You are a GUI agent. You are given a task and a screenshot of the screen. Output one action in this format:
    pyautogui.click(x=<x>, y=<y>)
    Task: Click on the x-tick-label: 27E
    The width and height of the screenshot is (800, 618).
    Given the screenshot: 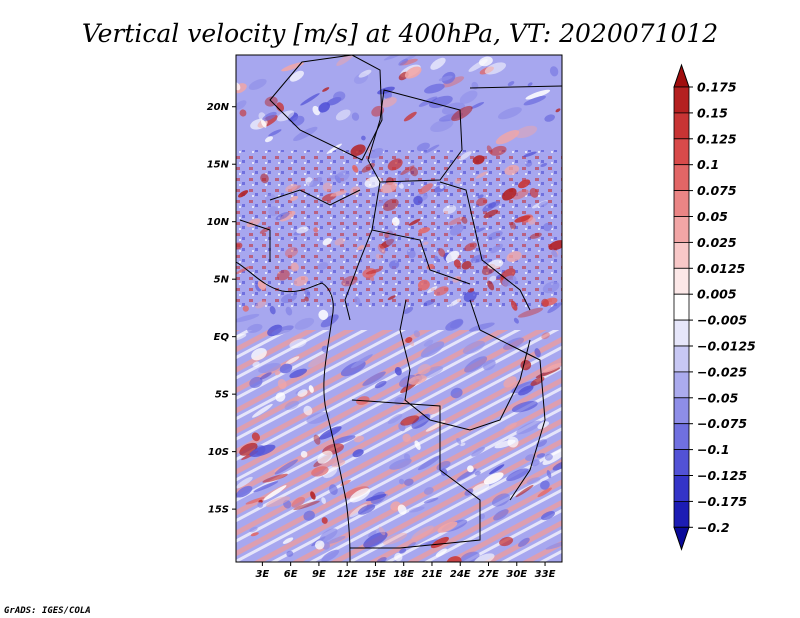 What is the action you would take?
    pyautogui.click(x=488, y=574)
    